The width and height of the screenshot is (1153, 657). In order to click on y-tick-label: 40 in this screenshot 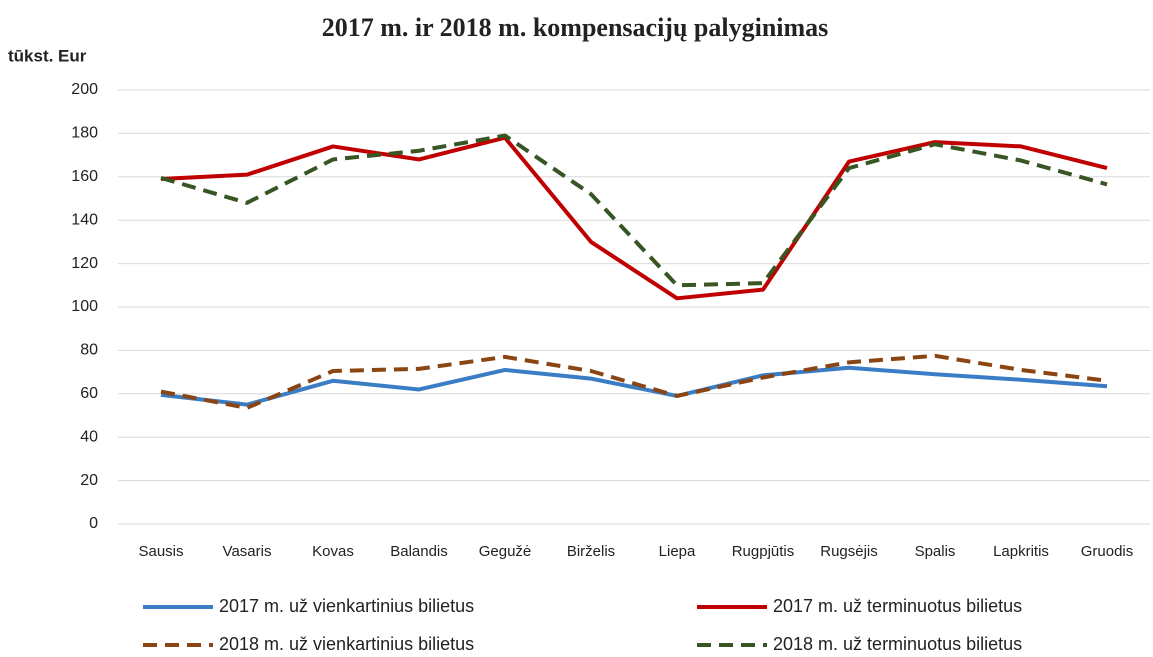, I will do `click(89, 436)`.